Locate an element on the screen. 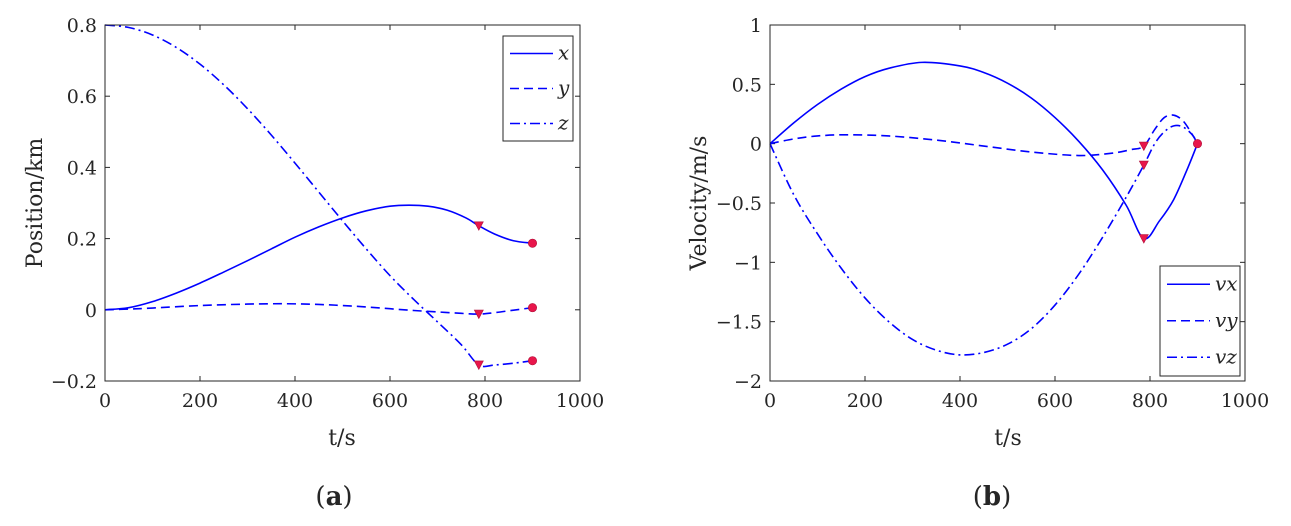 This screenshot has height=526, width=1291. panel-b-xtick-label: 400 is located at coordinates (960, 401).